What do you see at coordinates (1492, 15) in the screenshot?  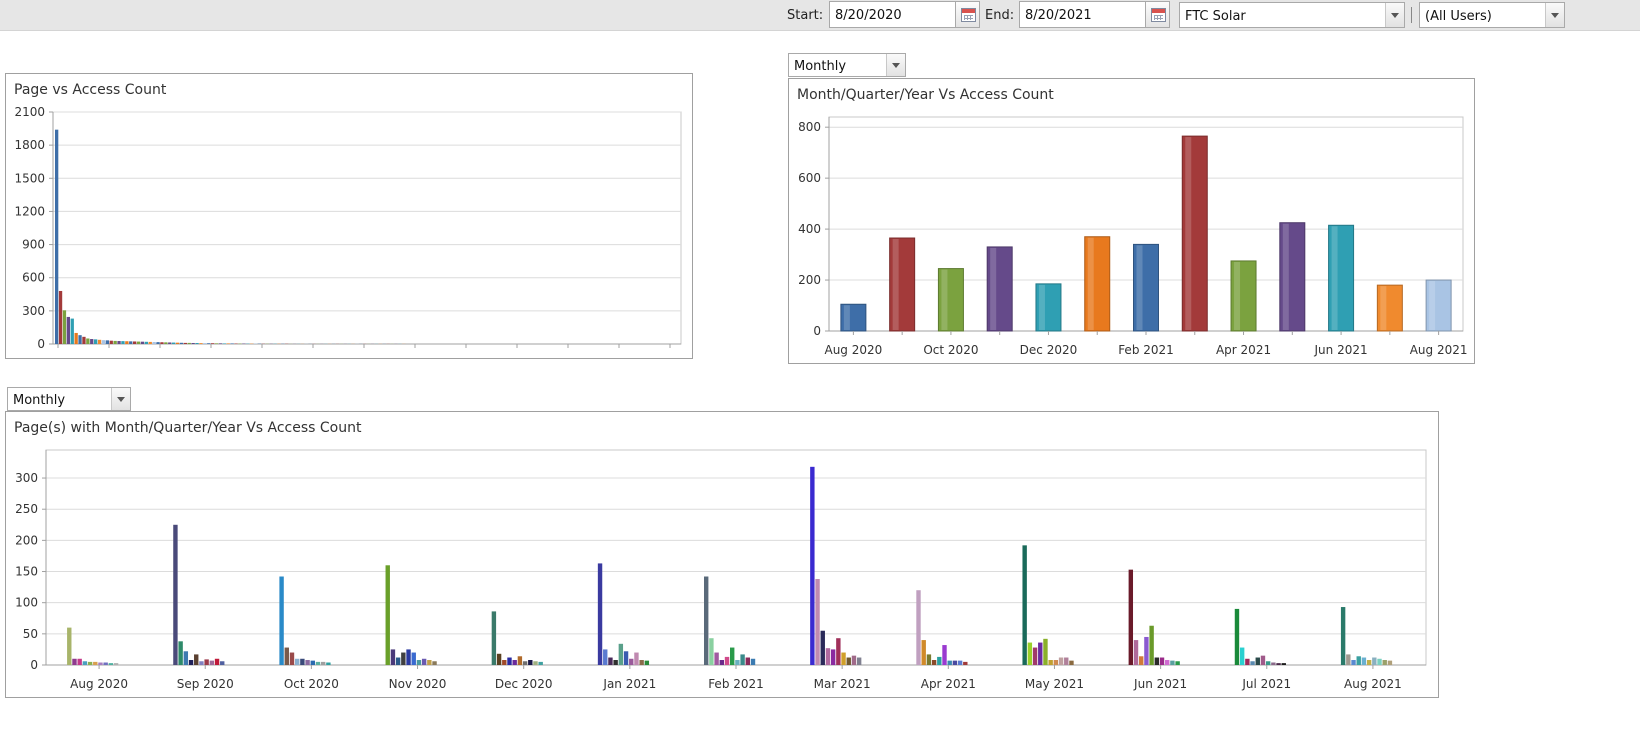 I see `user-select: (All Users)` at bounding box center [1492, 15].